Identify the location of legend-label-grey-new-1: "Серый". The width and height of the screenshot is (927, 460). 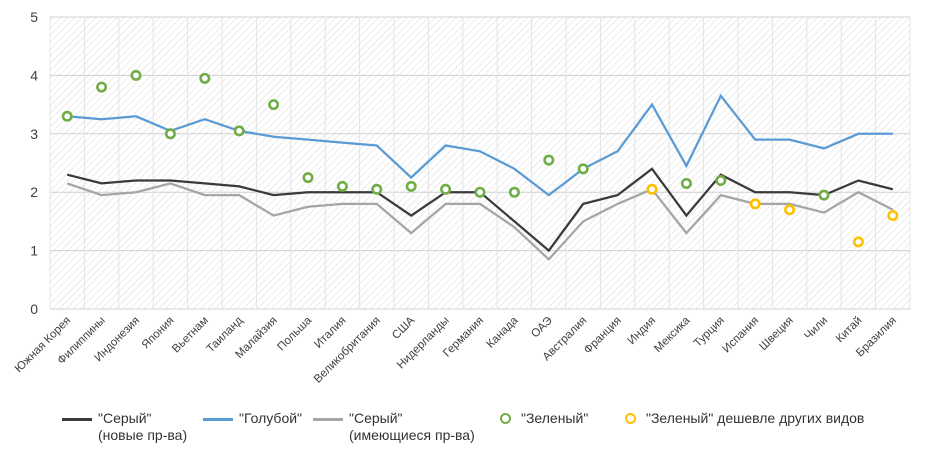
(125, 418).